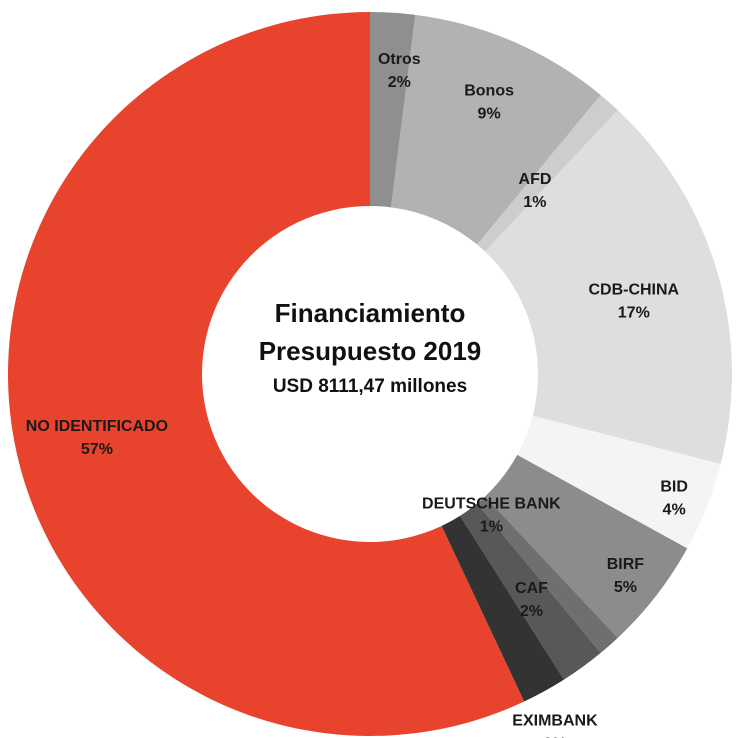 The image size is (739, 738). I want to click on slice-afd, so click(547, 173).